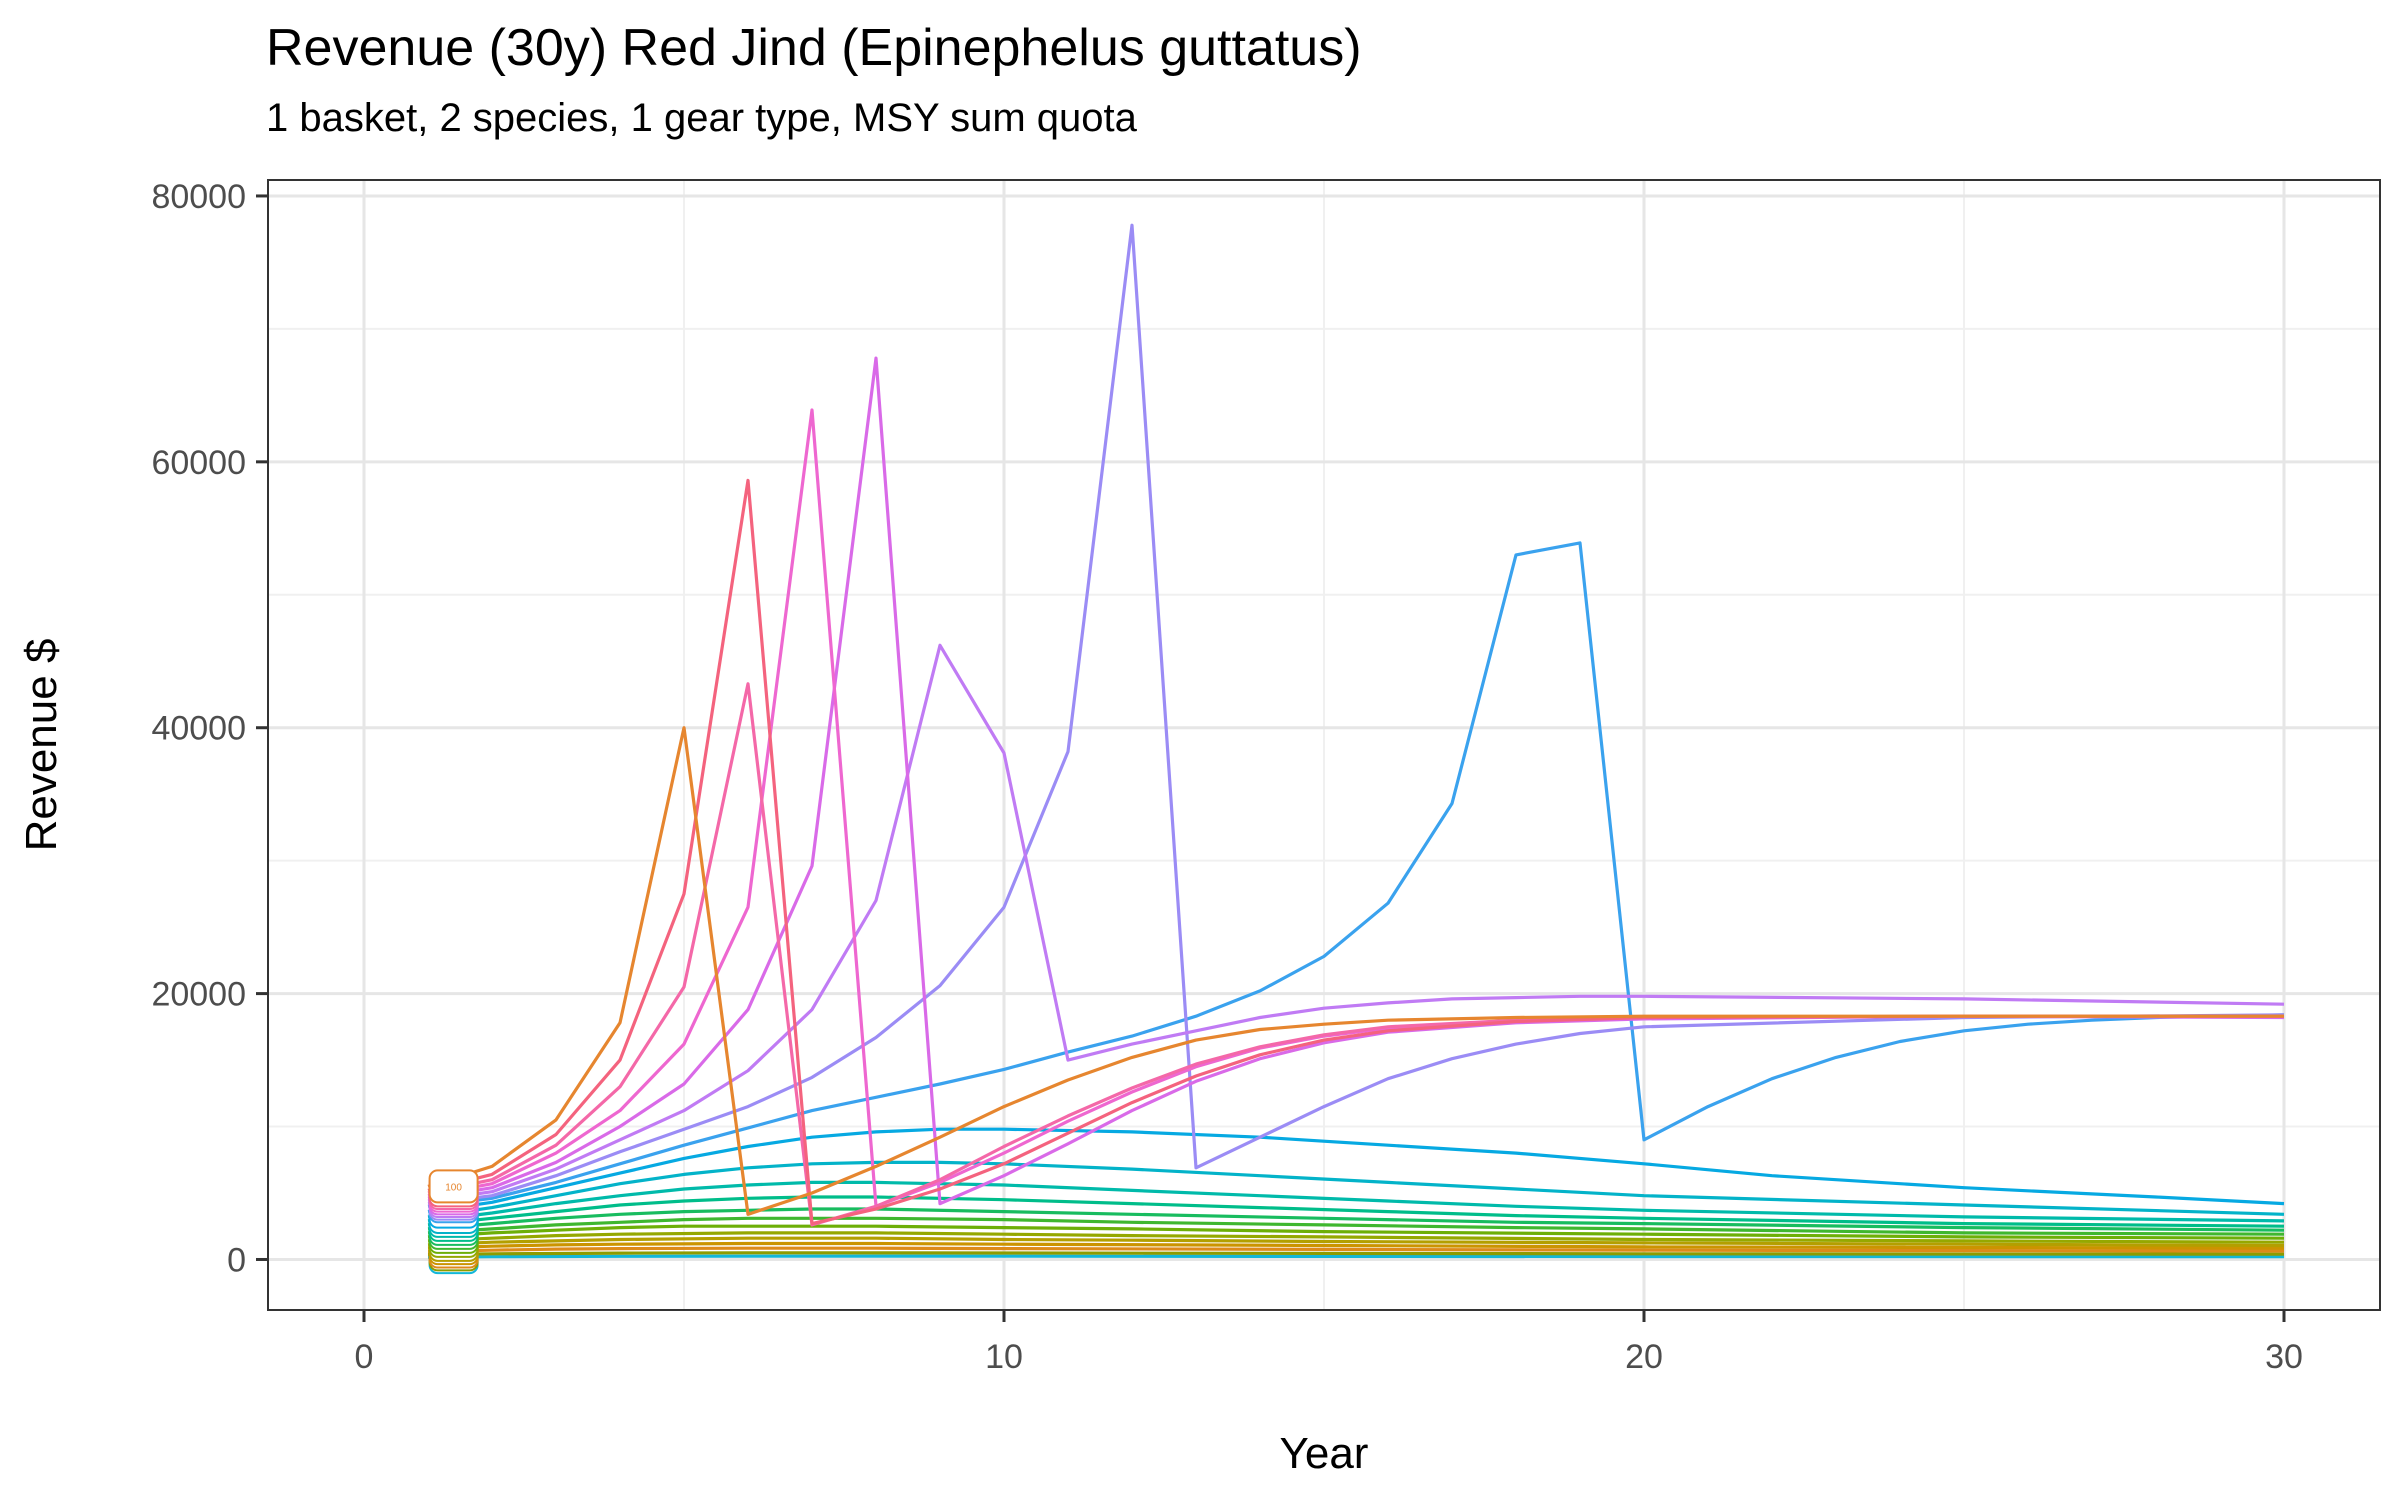  Describe the element at coordinates (1324, 1453) in the screenshot. I see `x-axis-label: Year` at that location.